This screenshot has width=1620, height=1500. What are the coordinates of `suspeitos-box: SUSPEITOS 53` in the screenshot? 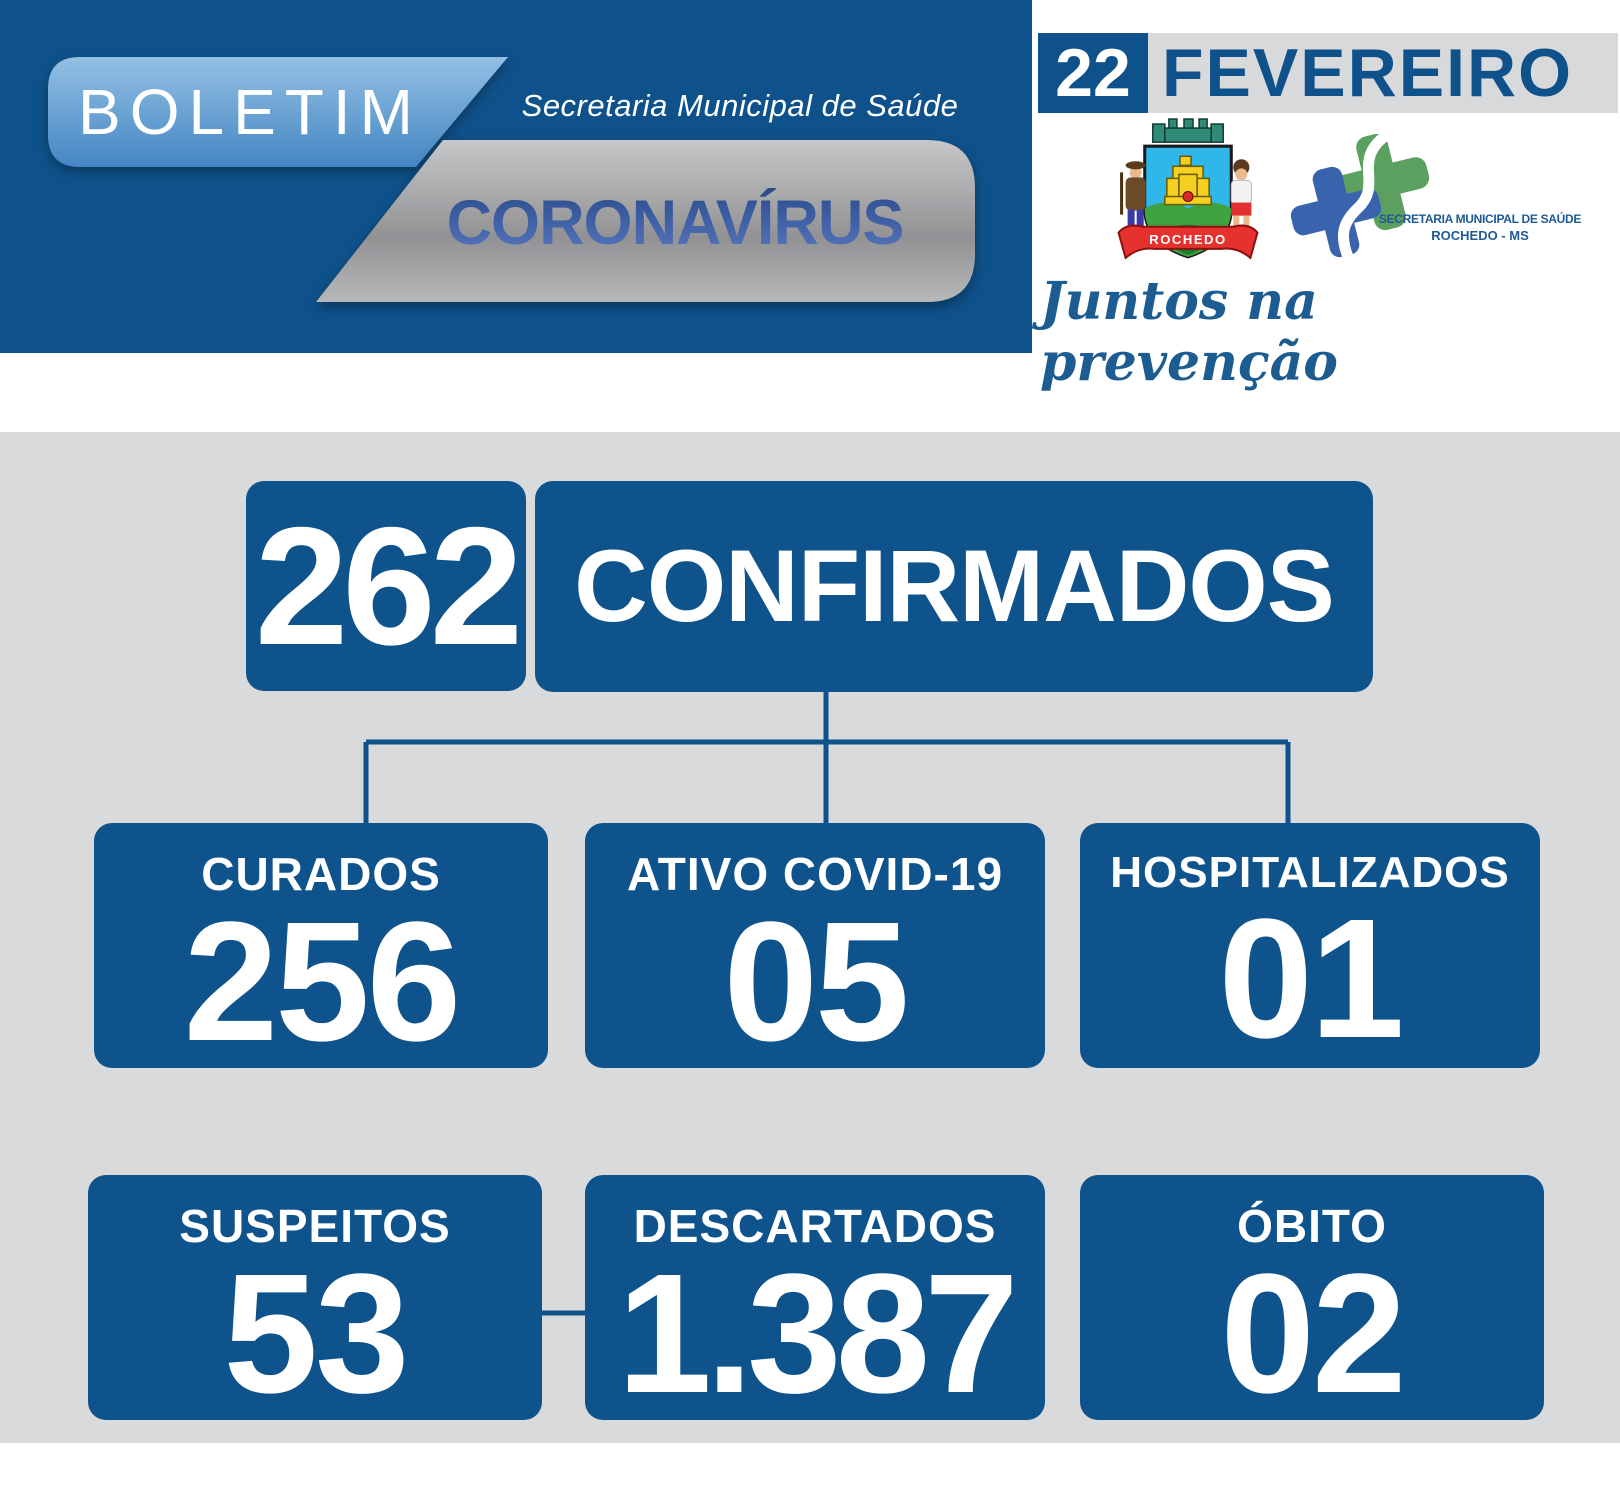 It's located at (315, 1297).